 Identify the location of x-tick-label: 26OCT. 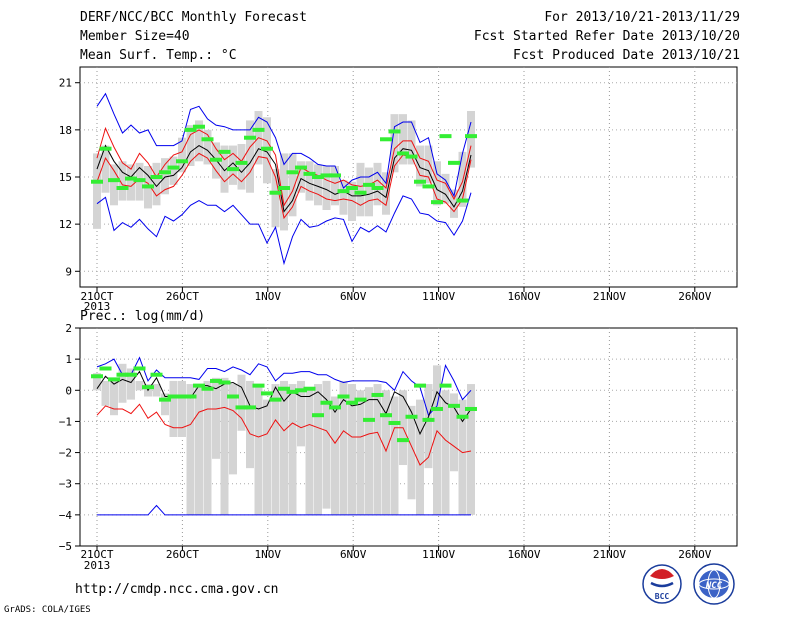
(182, 296).